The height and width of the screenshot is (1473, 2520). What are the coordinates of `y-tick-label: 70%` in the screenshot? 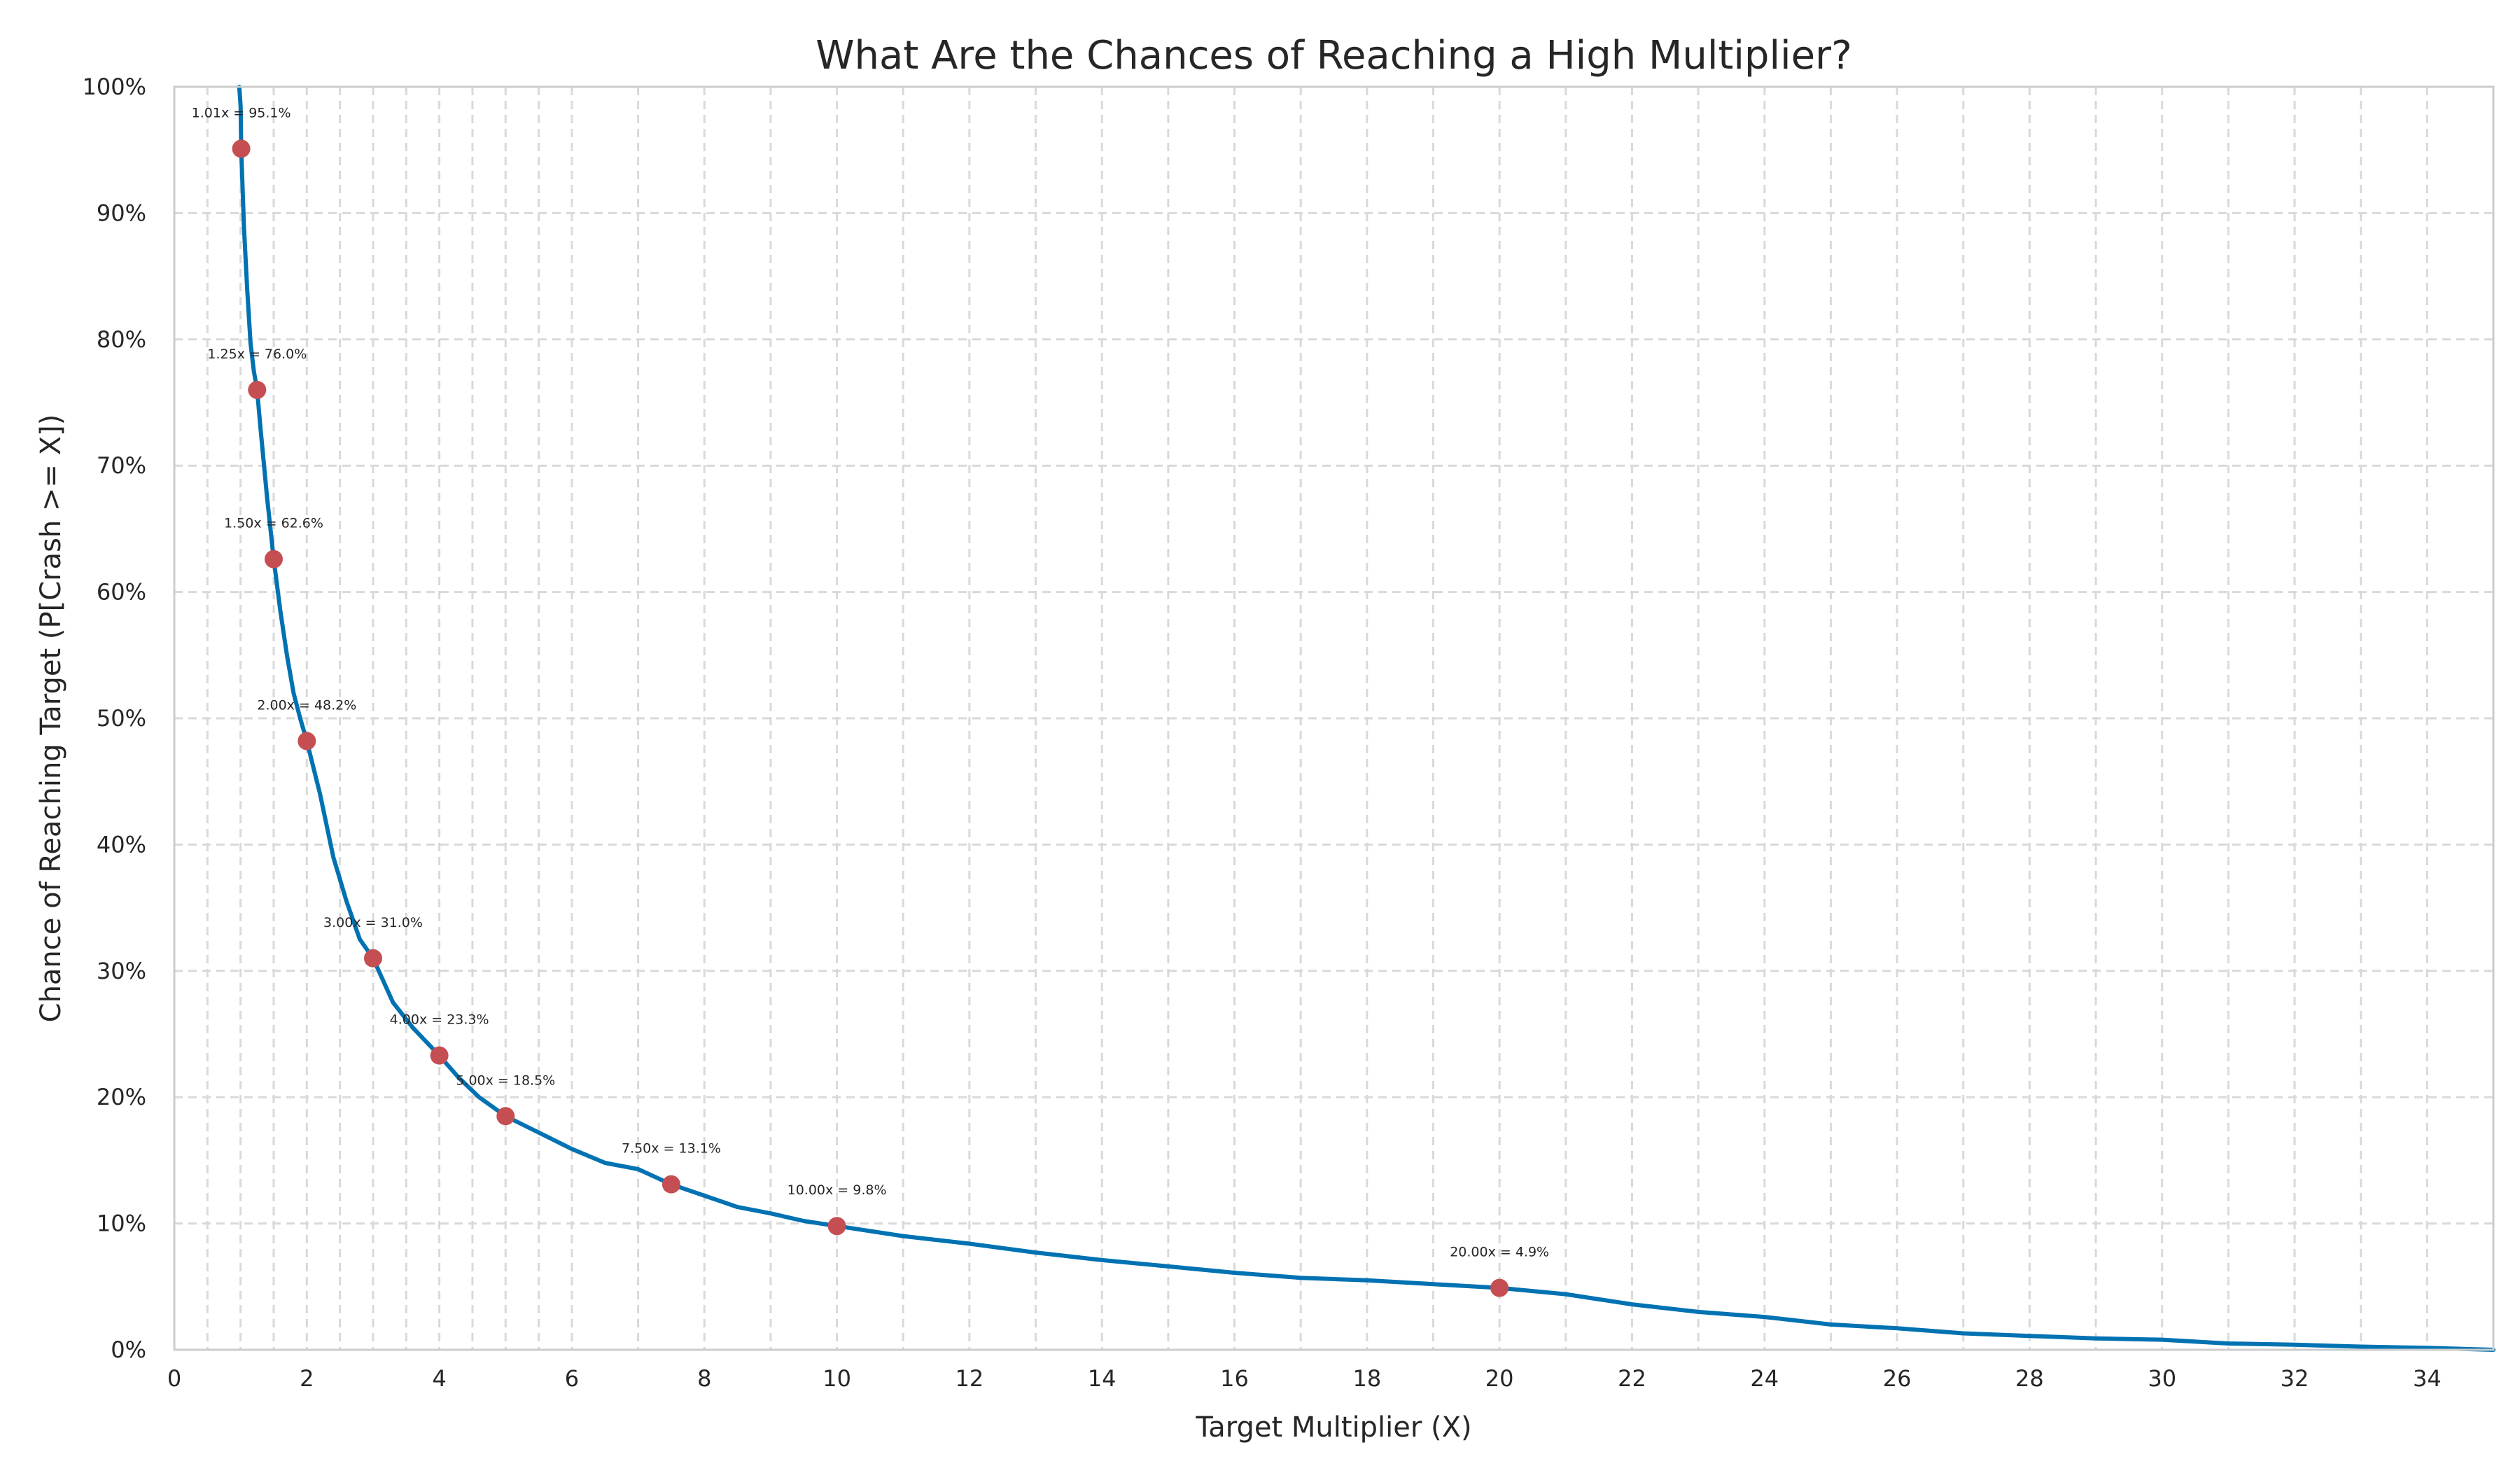 It's located at (121, 465).